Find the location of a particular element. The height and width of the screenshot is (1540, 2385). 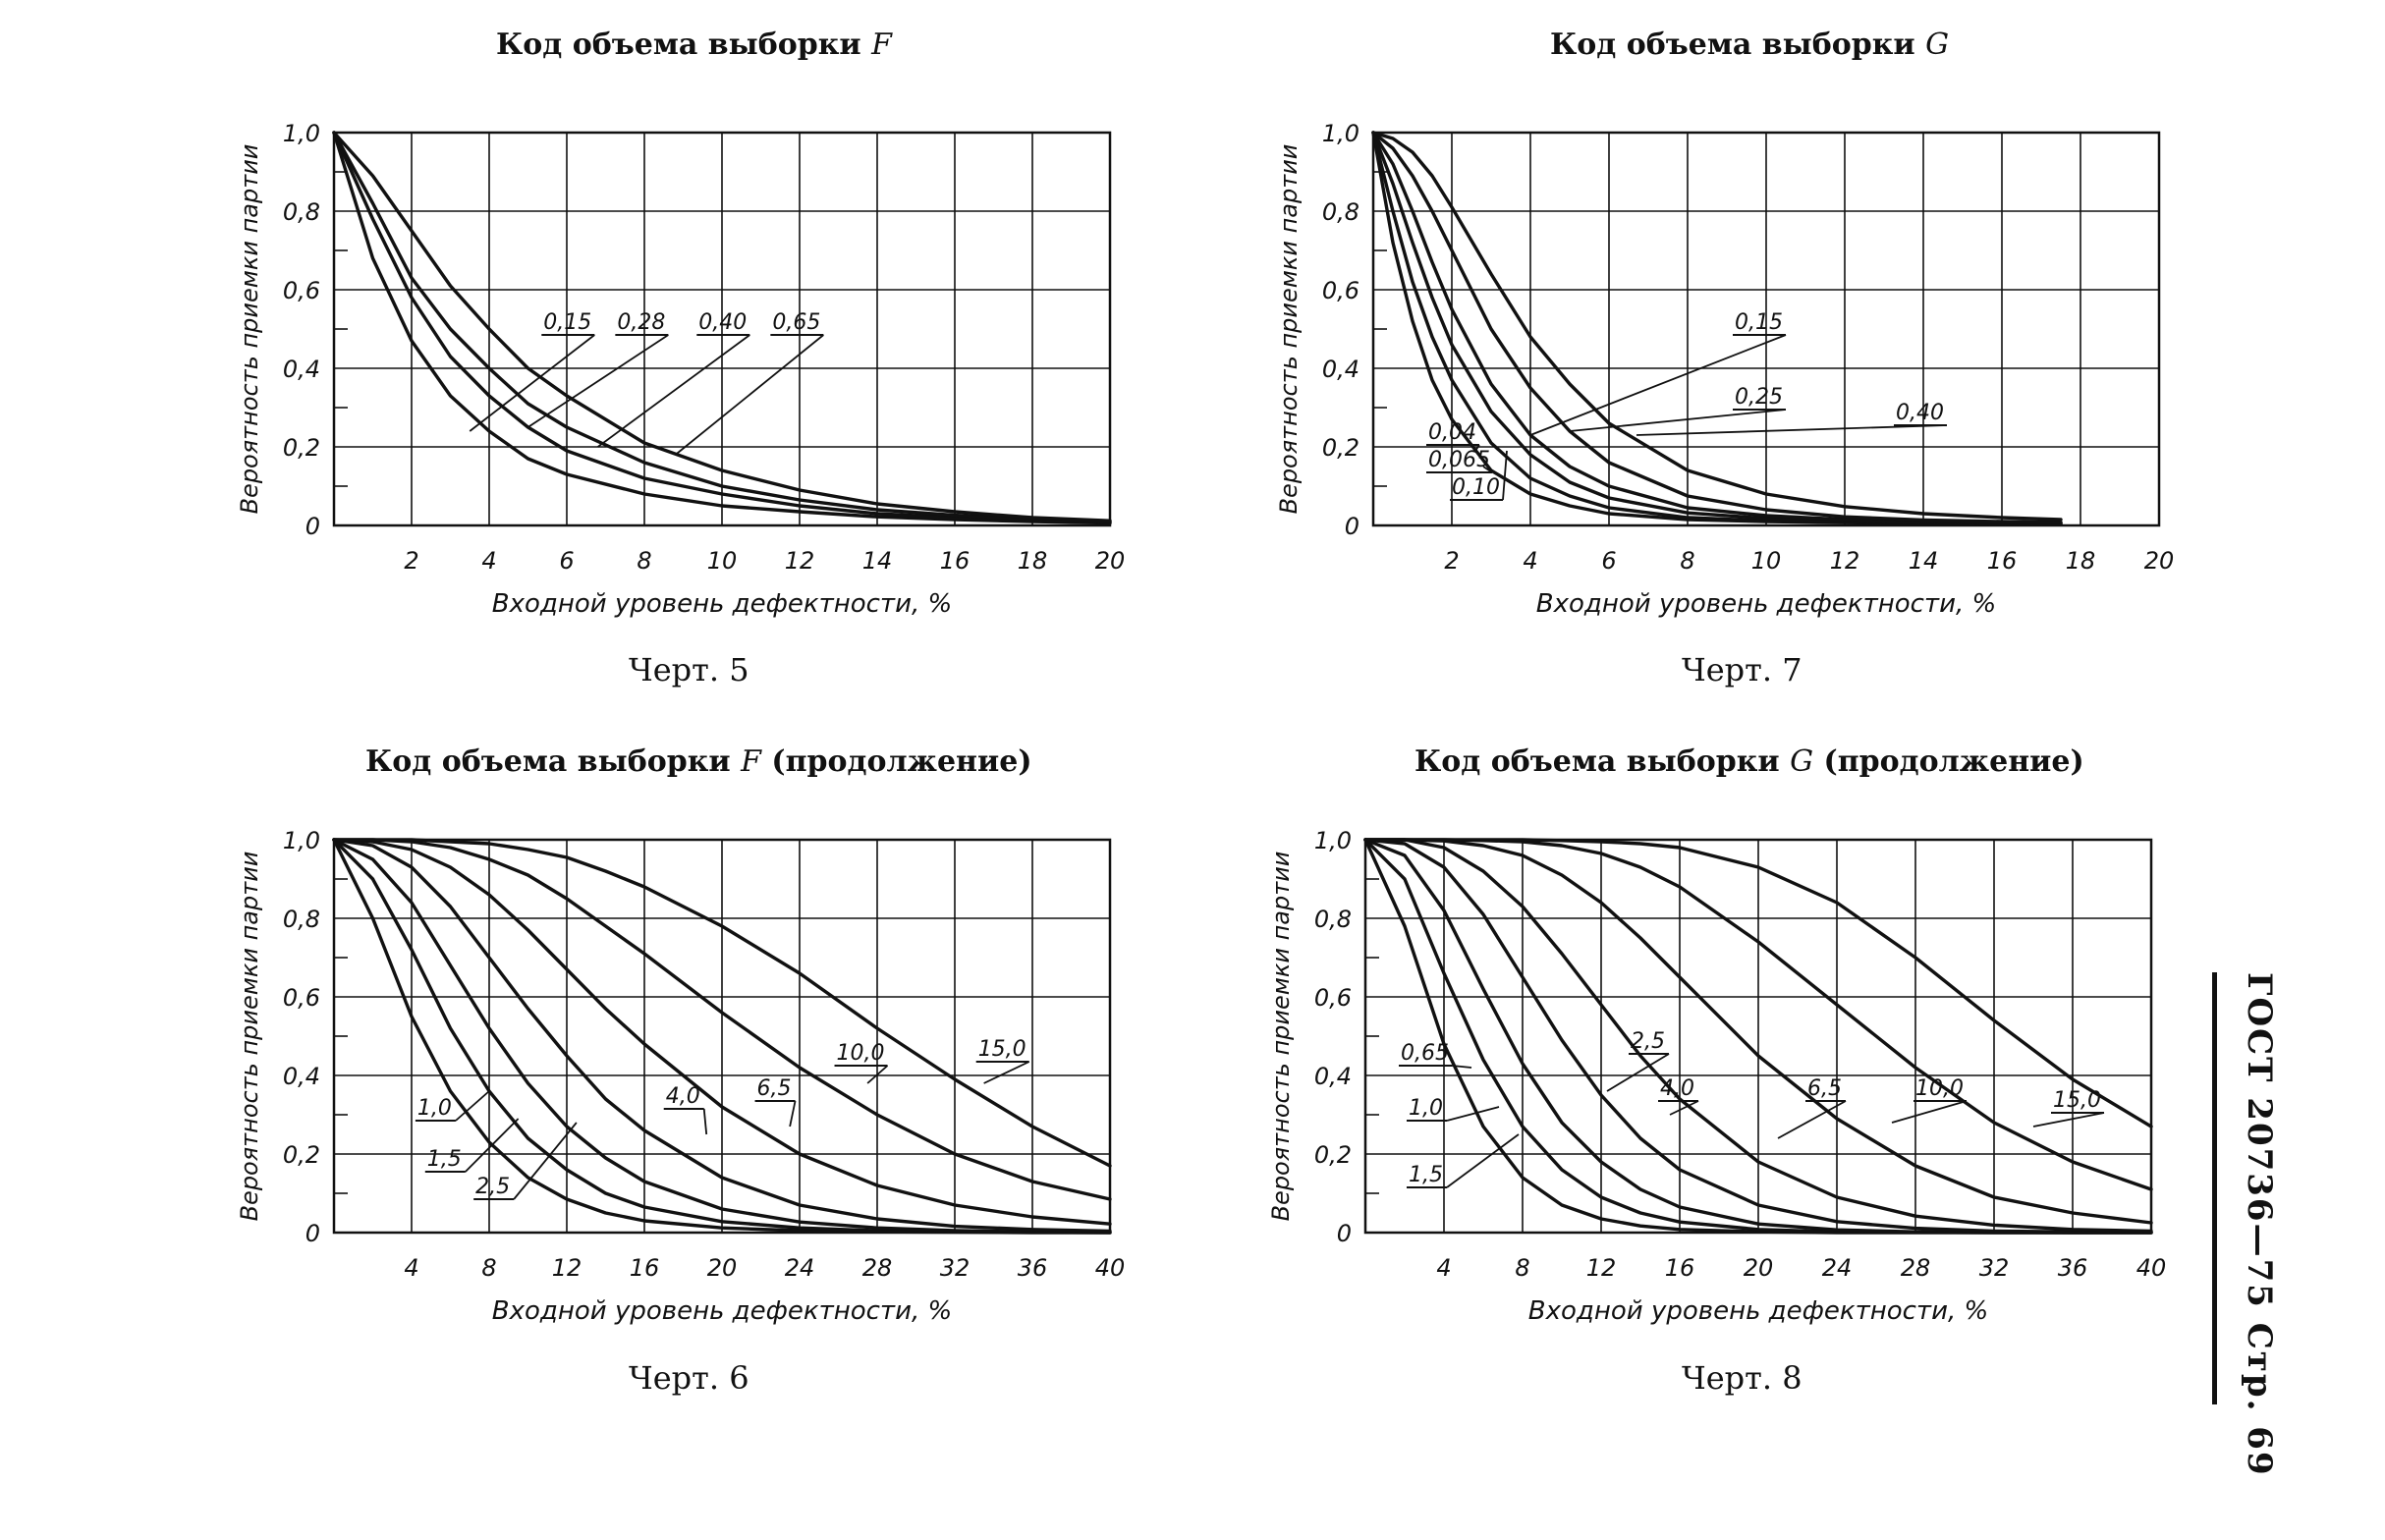

series-annotation: 10,0 is located at coordinates (862, 1062).